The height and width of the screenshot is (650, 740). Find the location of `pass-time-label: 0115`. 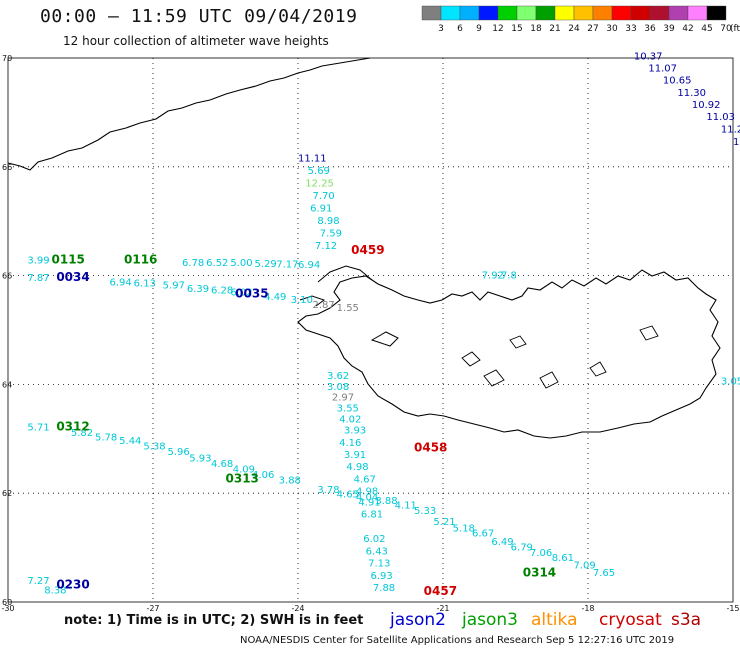

pass-time-label: 0115 is located at coordinates (68, 260).